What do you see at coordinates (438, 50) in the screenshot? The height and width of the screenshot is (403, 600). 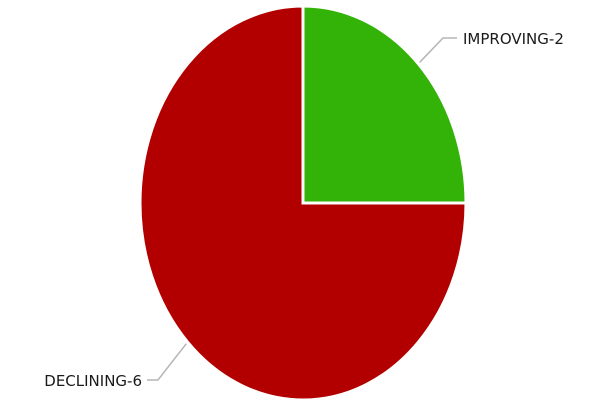 I see `leader-line-improving` at bounding box center [438, 50].